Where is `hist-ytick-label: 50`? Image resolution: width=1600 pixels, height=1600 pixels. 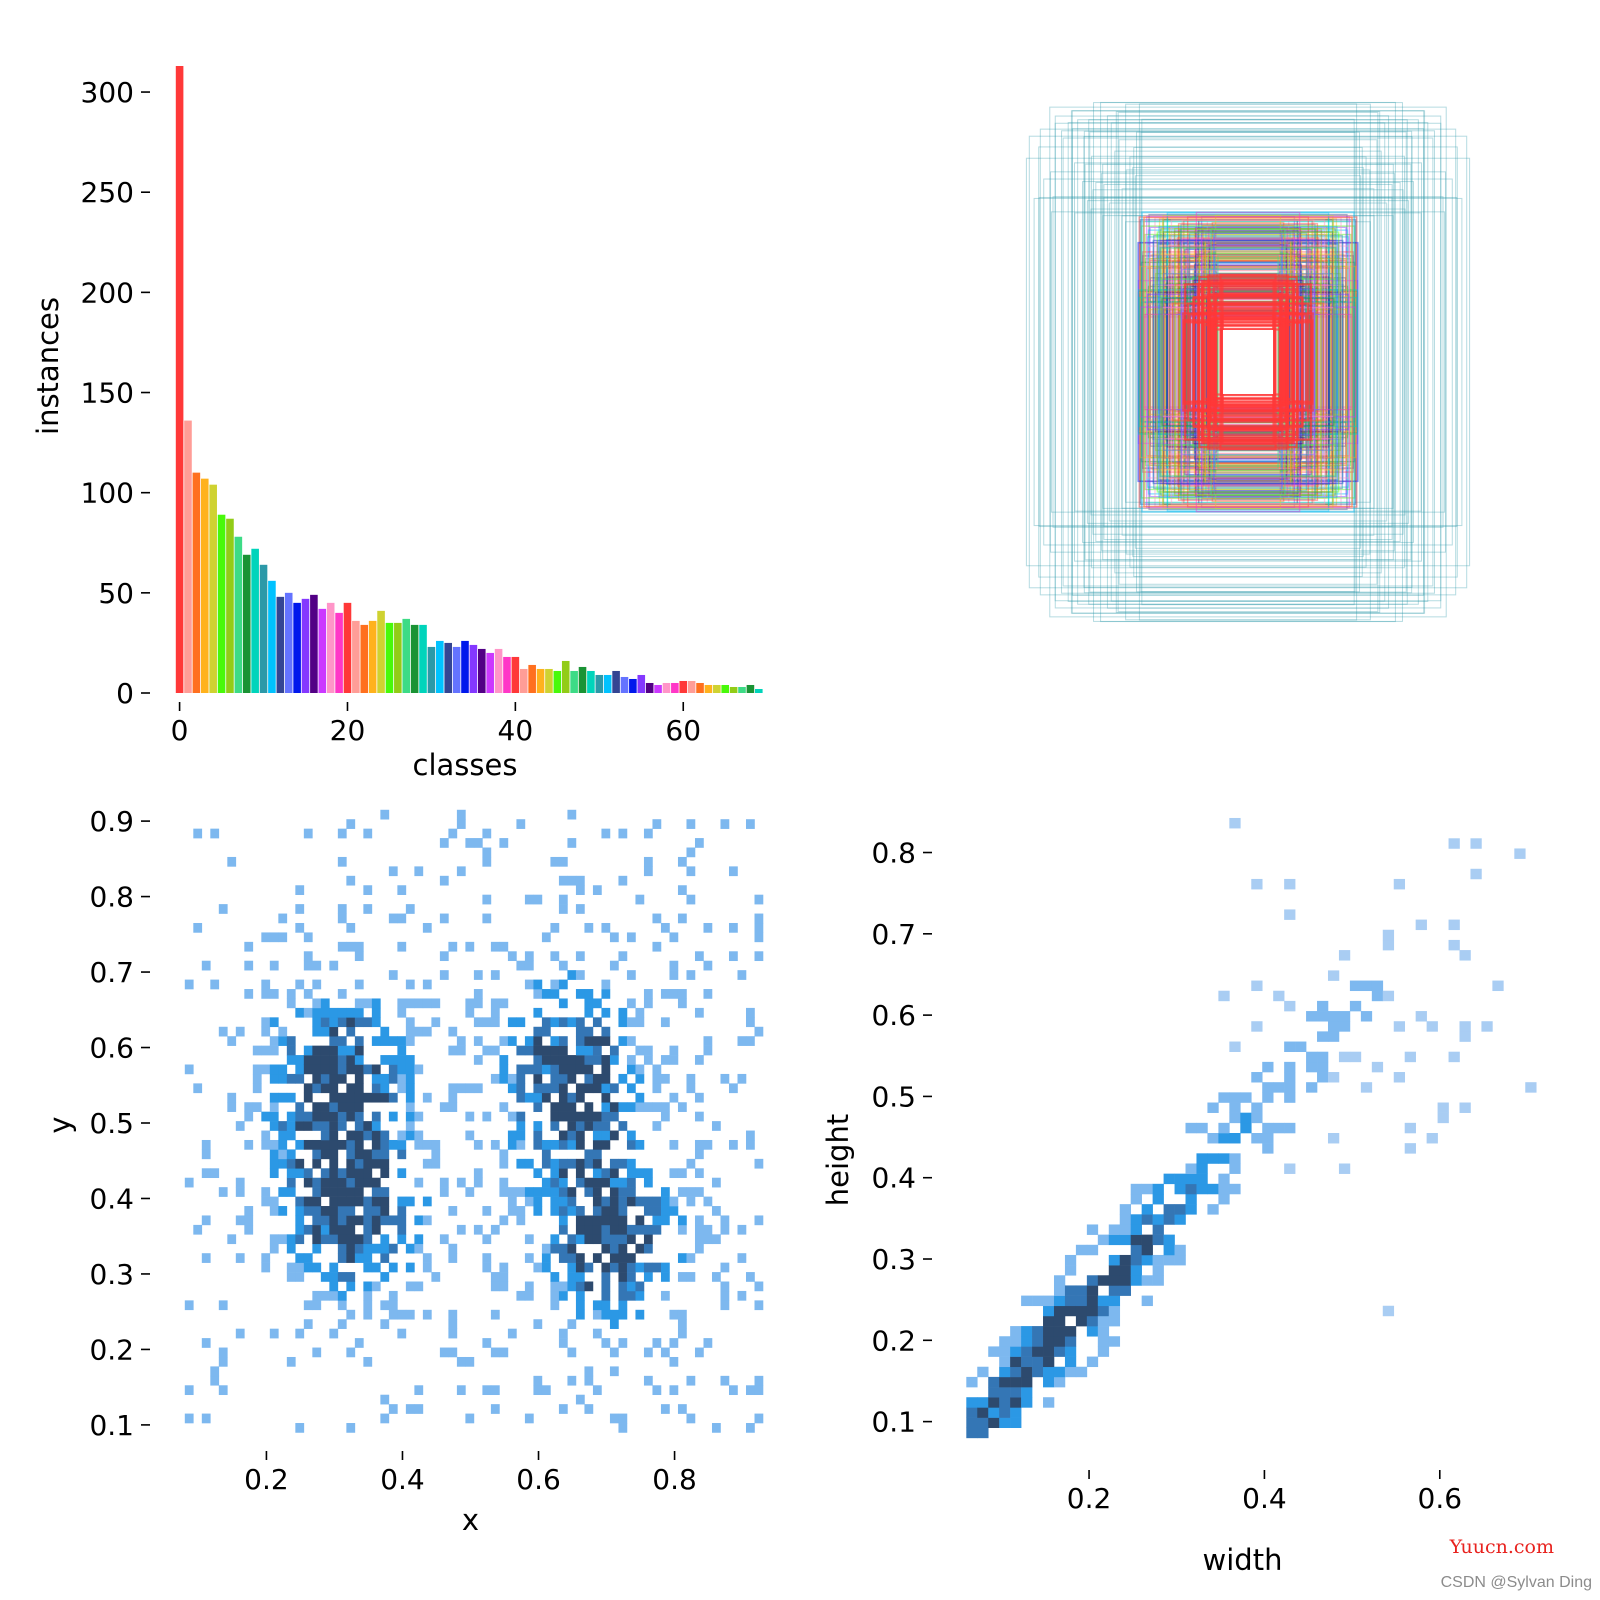
hist-ytick-label: 50 is located at coordinates (116, 593).